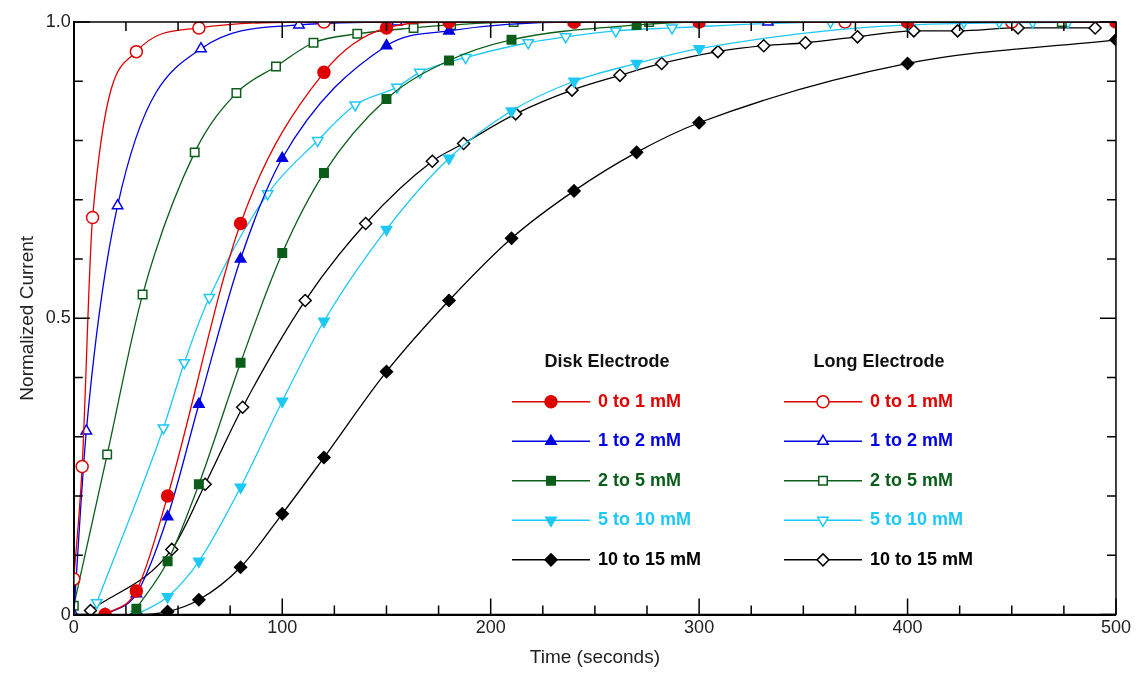  I want to click on x-tick-label: 100, so click(282, 627).